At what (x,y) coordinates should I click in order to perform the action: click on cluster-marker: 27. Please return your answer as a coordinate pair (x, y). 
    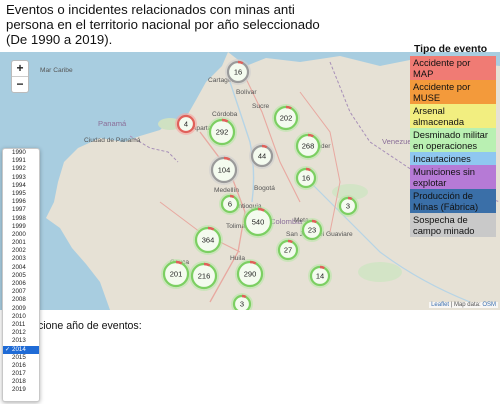
    Looking at the image, I should click on (288, 250).